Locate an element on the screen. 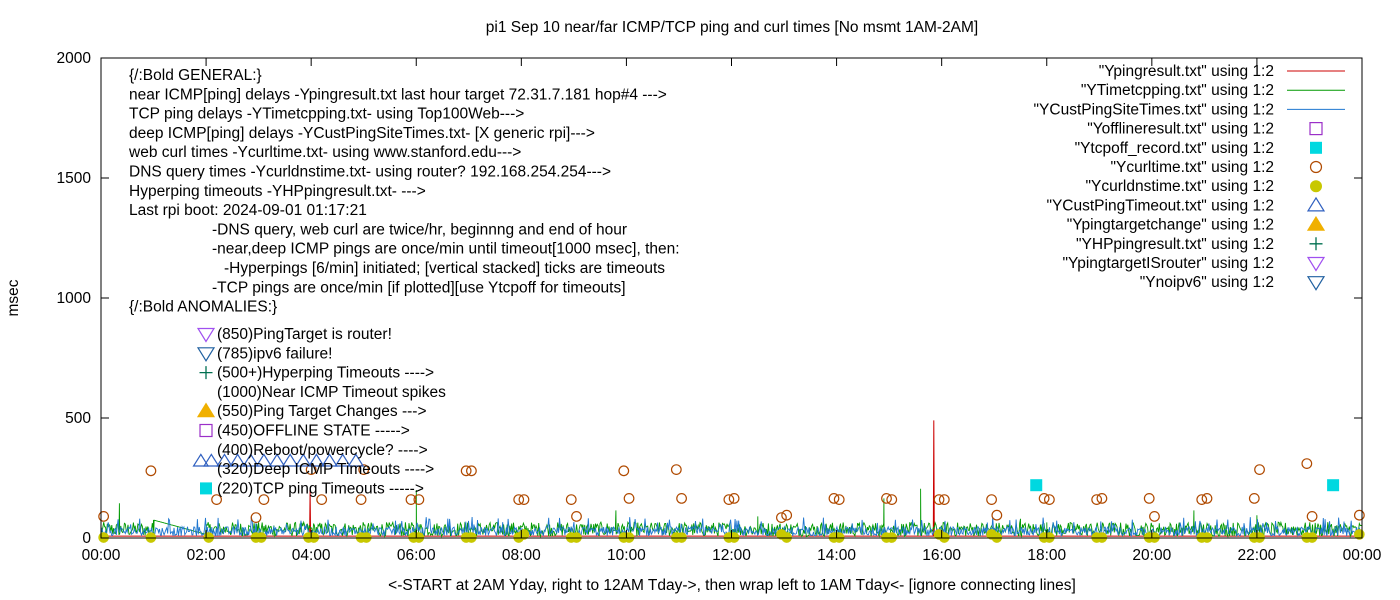 The height and width of the screenshot is (600, 1400). anomaly-text-6: (400)Reboot/powercycle? ----> is located at coordinates (322, 450).